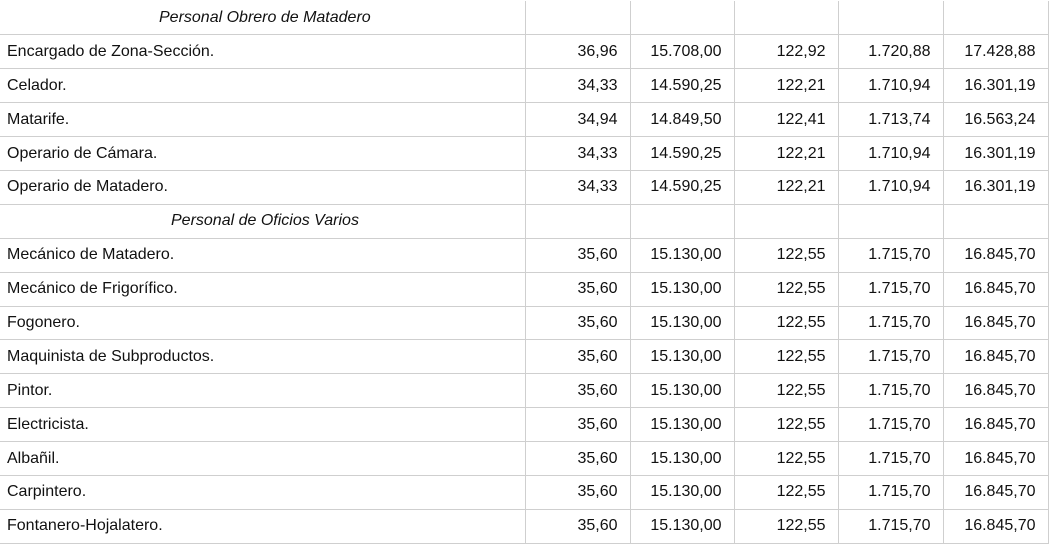 Image resolution: width=1050 pixels, height=559 pixels. Describe the element at coordinates (577, 153) in the screenshot. I see `value-cell-1: 34,33` at that location.